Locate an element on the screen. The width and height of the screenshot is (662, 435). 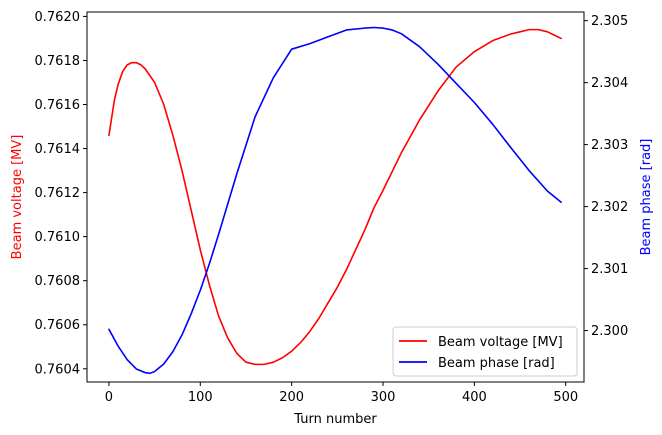
x-axis-ticks: 0 100 200 300 400 500 is located at coordinates (341, 393).